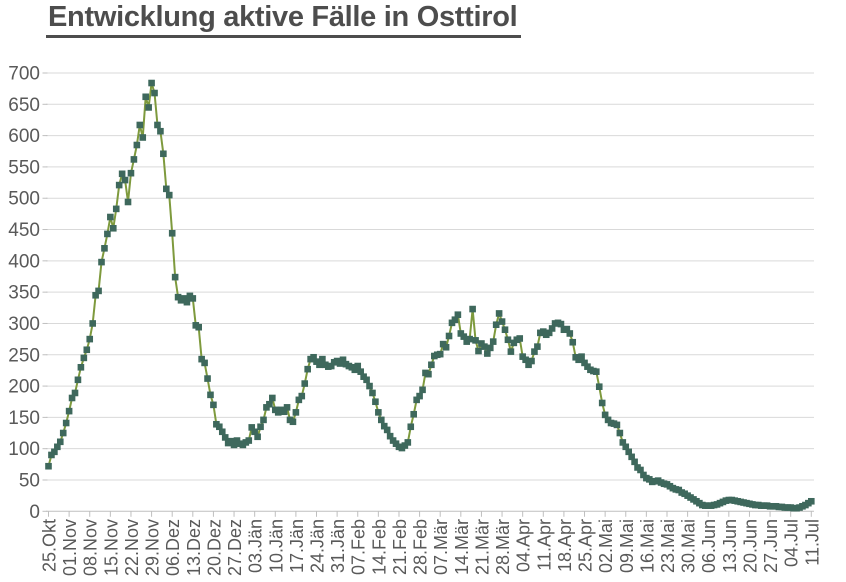  What do you see at coordinates (771, 546) in the screenshot?
I see `x-tick-label: 27.Jun` at bounding box center [771, 546].